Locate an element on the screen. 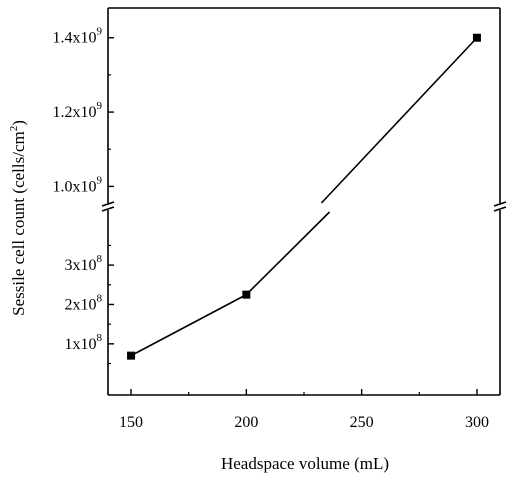 The height and width of the screenshot is (478, 512). lower-y-tick-mantissa-1: 2x10 is located at coordinates (81, 304).